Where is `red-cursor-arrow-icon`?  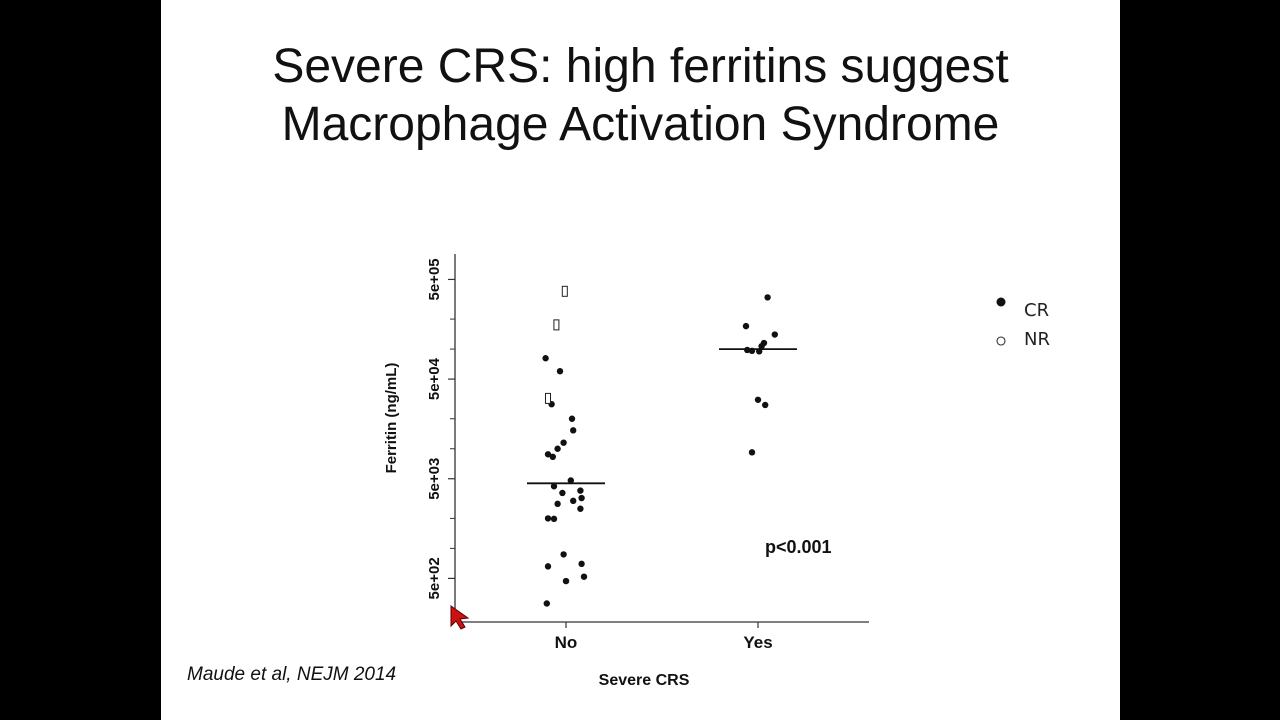
red-cursor-arrow-icon is located at coordinates (460, 617).